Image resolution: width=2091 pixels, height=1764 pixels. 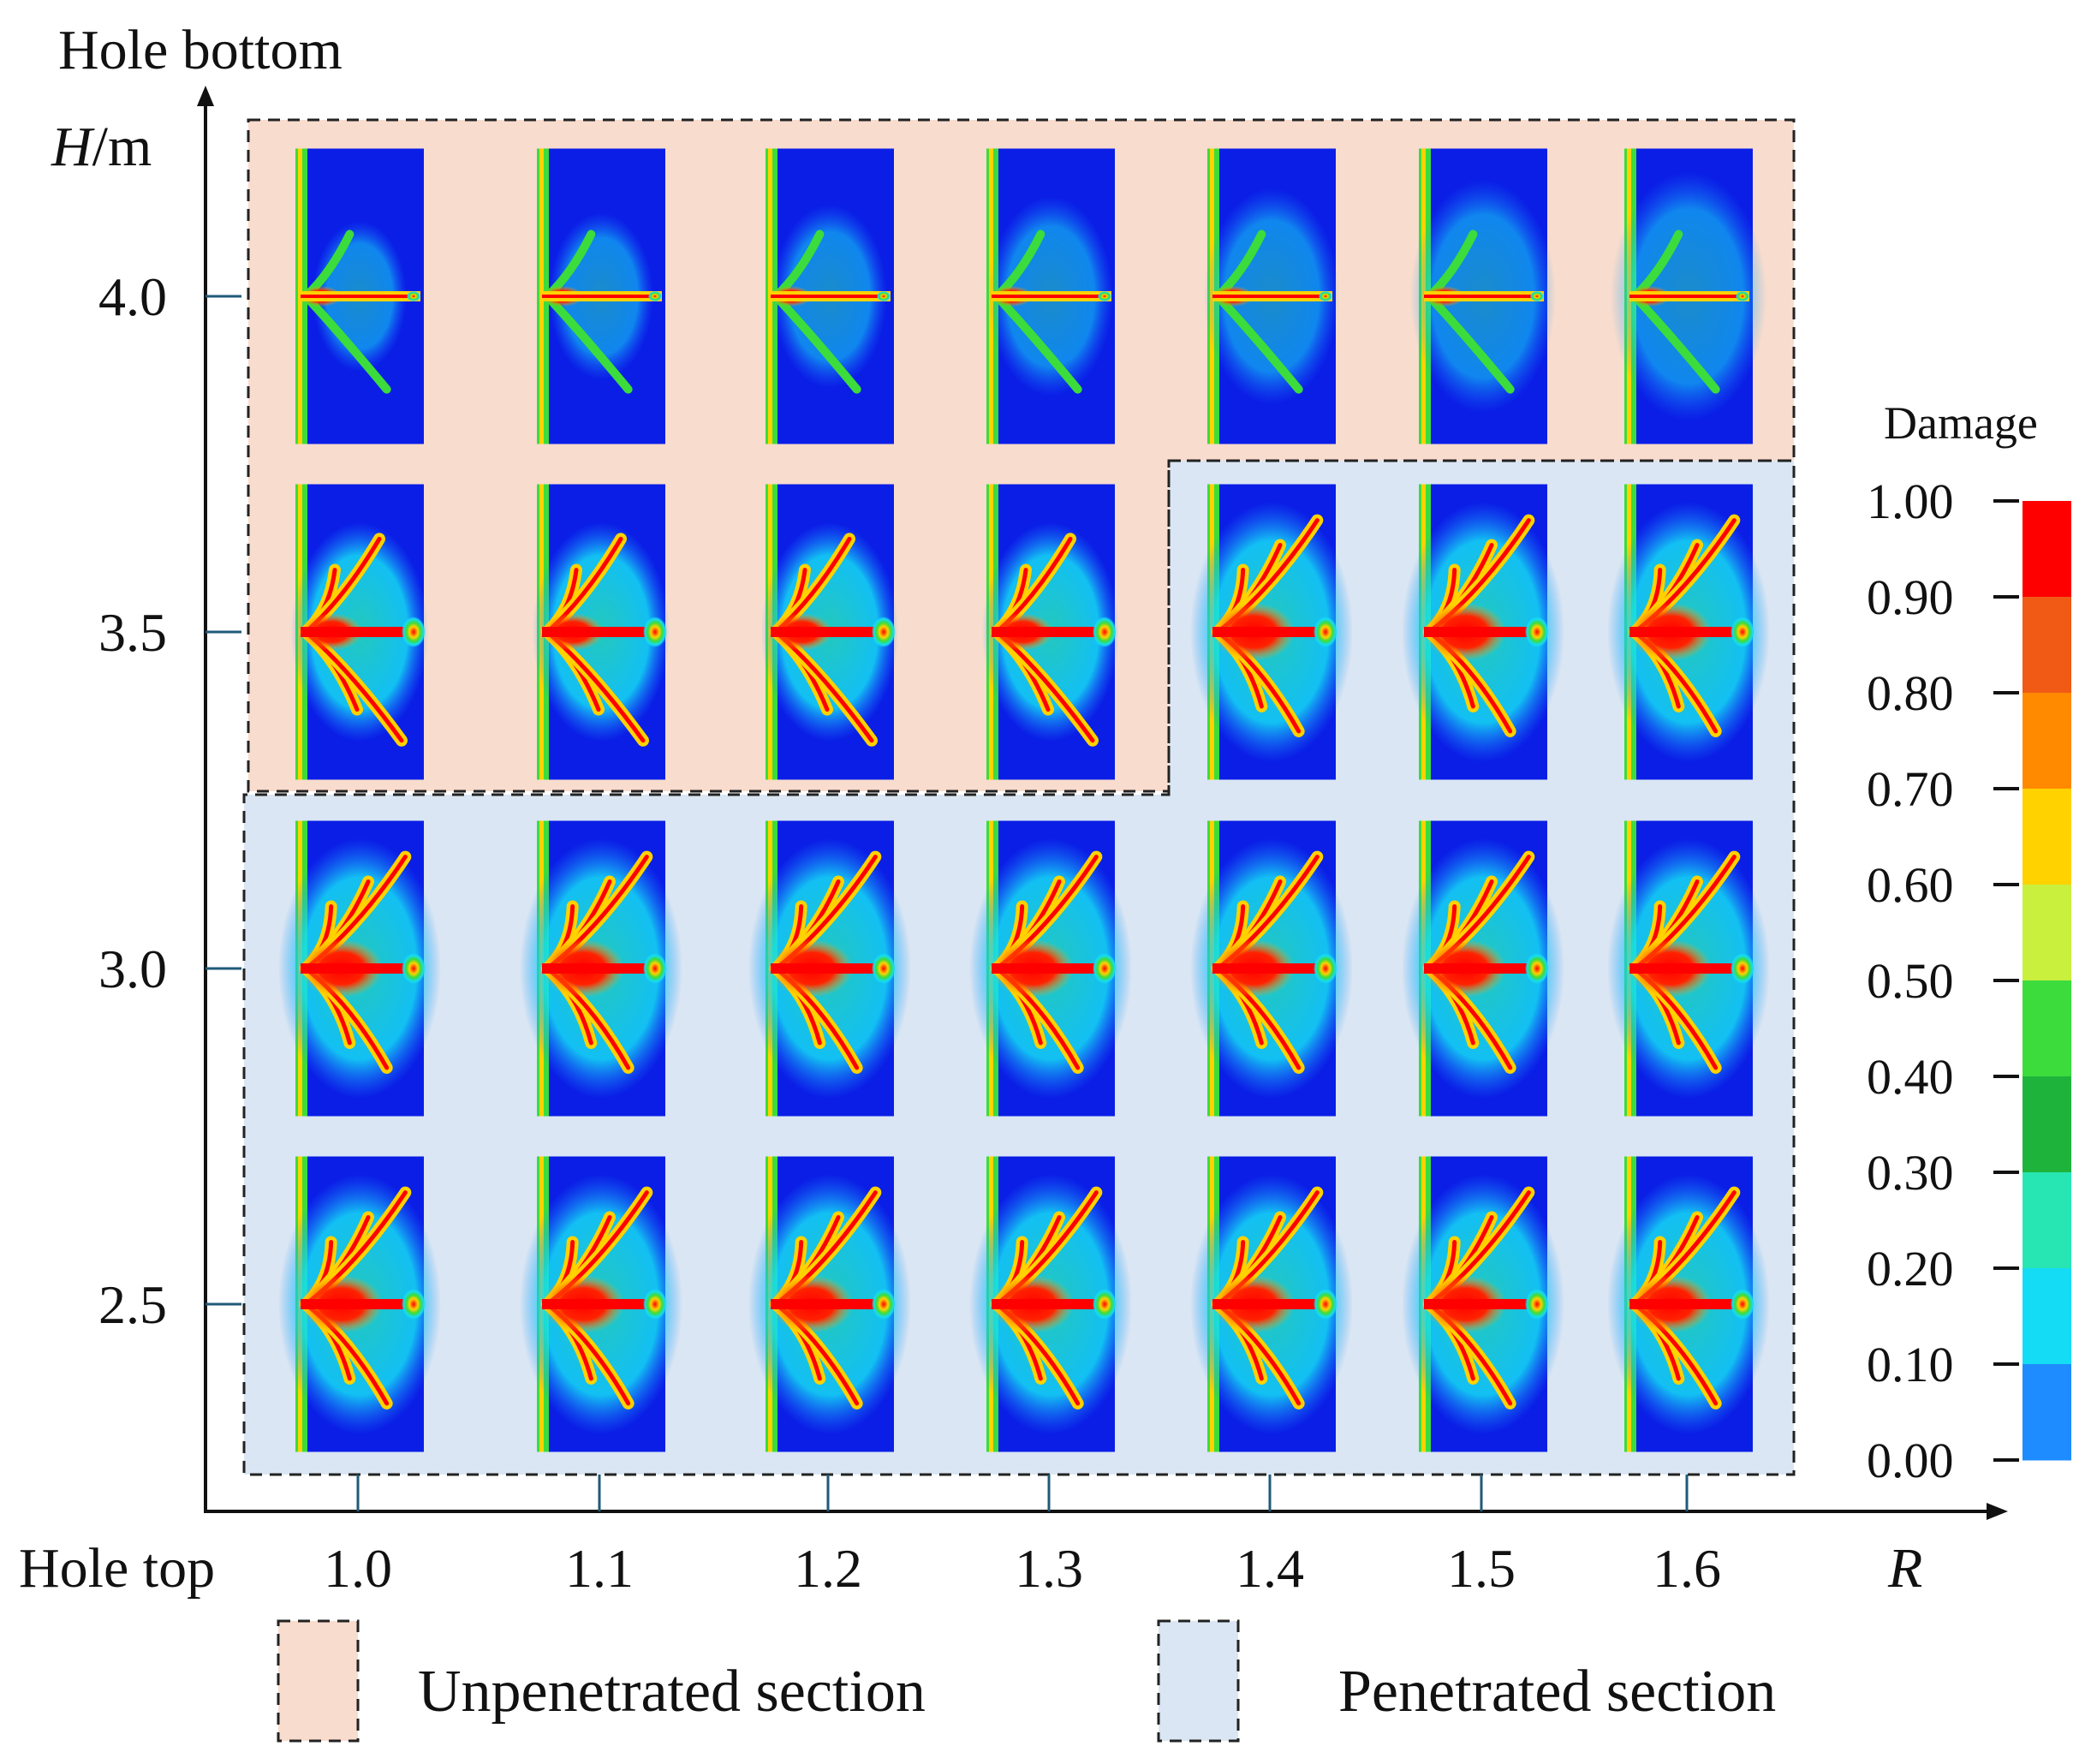 I want to click on y-tick-label: 2.5, so click(x=132, y=1304).